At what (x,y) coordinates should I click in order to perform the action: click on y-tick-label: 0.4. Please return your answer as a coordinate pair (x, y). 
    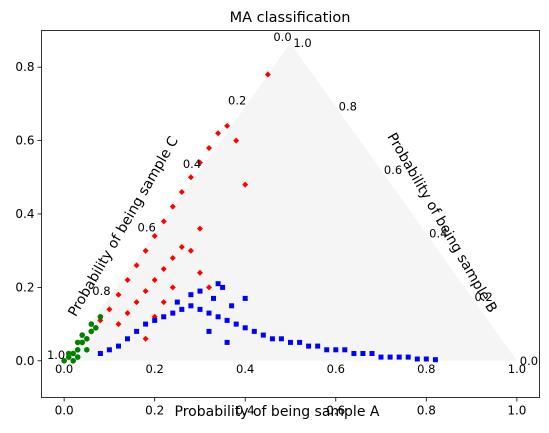
    Looking at the image, I should click on (24, 214).